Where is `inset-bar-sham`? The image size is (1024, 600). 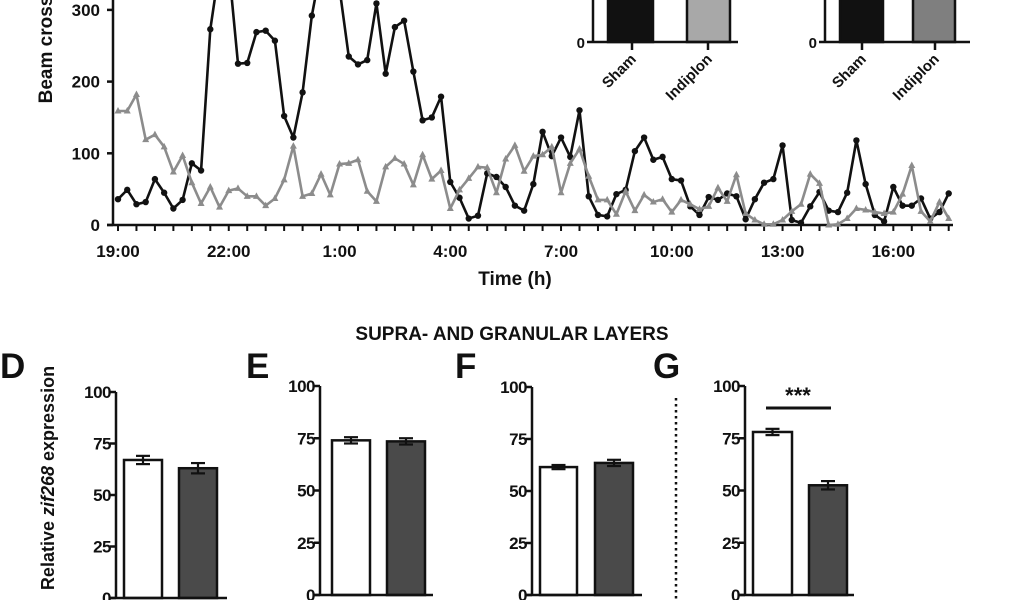
inset-bar-sham is located at coordinates (630, 22).